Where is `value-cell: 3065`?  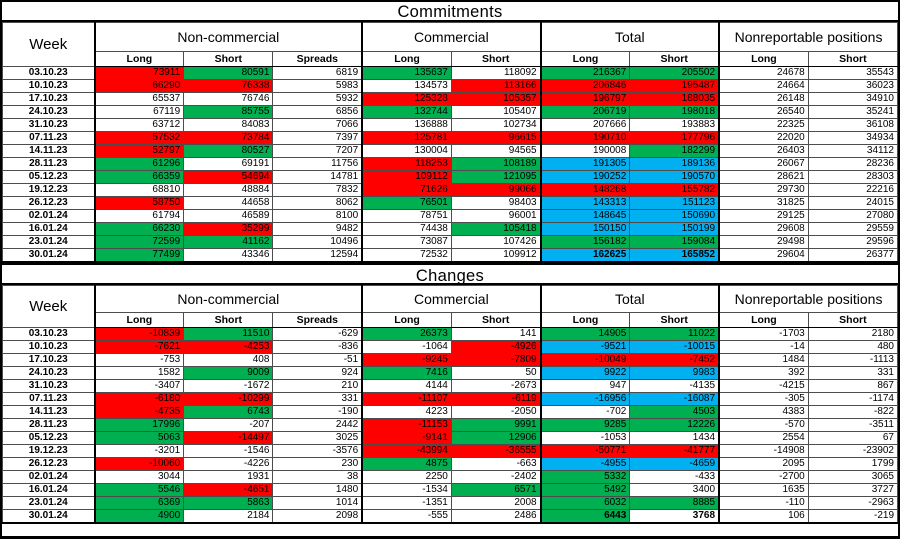
value-cell: 3065 is located at coordinates (852, 477).